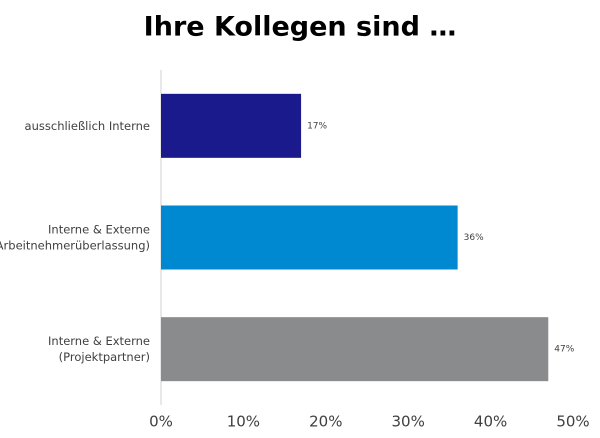 This screenshot has height=438, width=600. Describe the element at coordinates (325, 422) in the screenshot. I see `x-tick-label: 20%` at that location.